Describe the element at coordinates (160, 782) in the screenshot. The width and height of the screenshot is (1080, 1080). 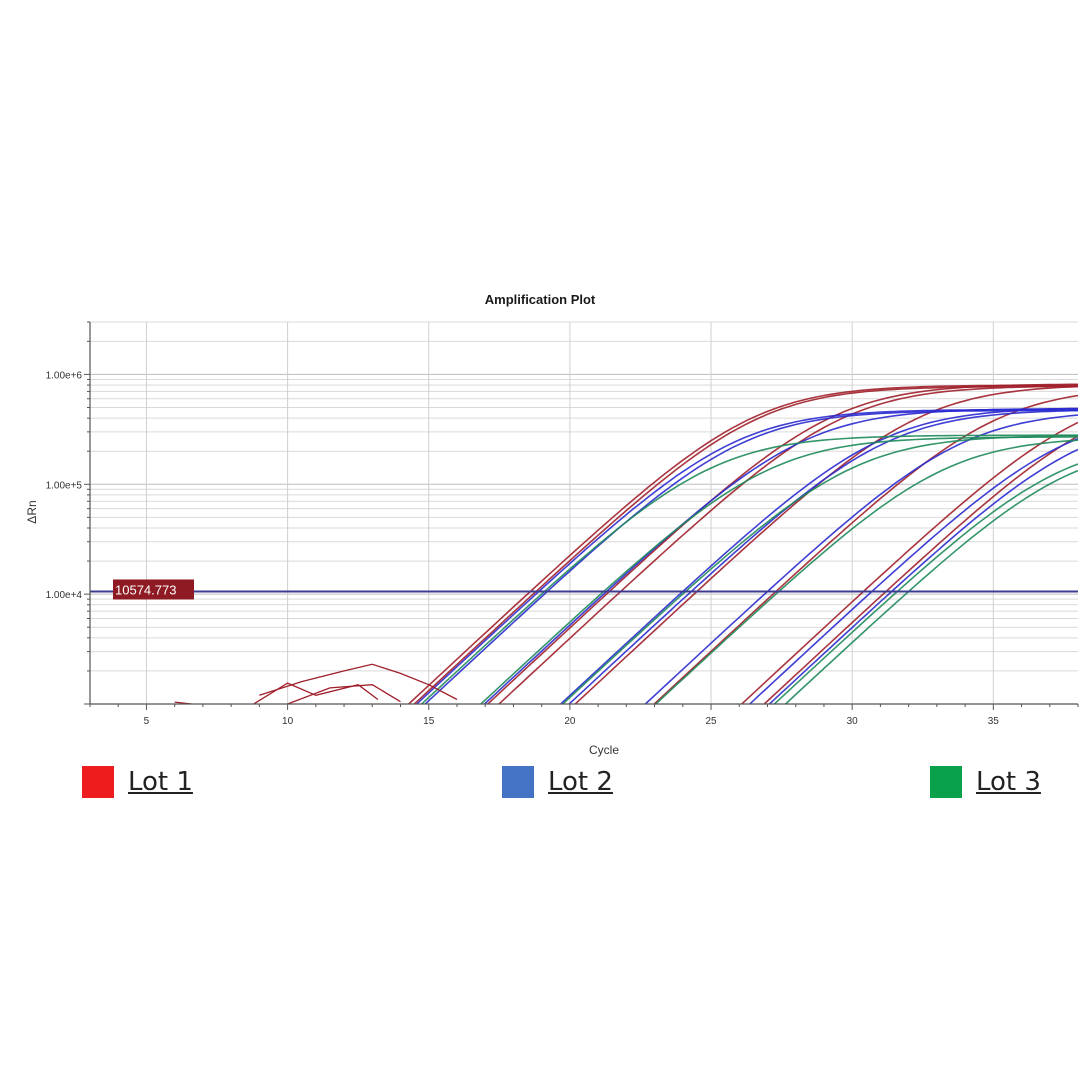
I see `legend-label-lot-1: Lot 1` at that location.